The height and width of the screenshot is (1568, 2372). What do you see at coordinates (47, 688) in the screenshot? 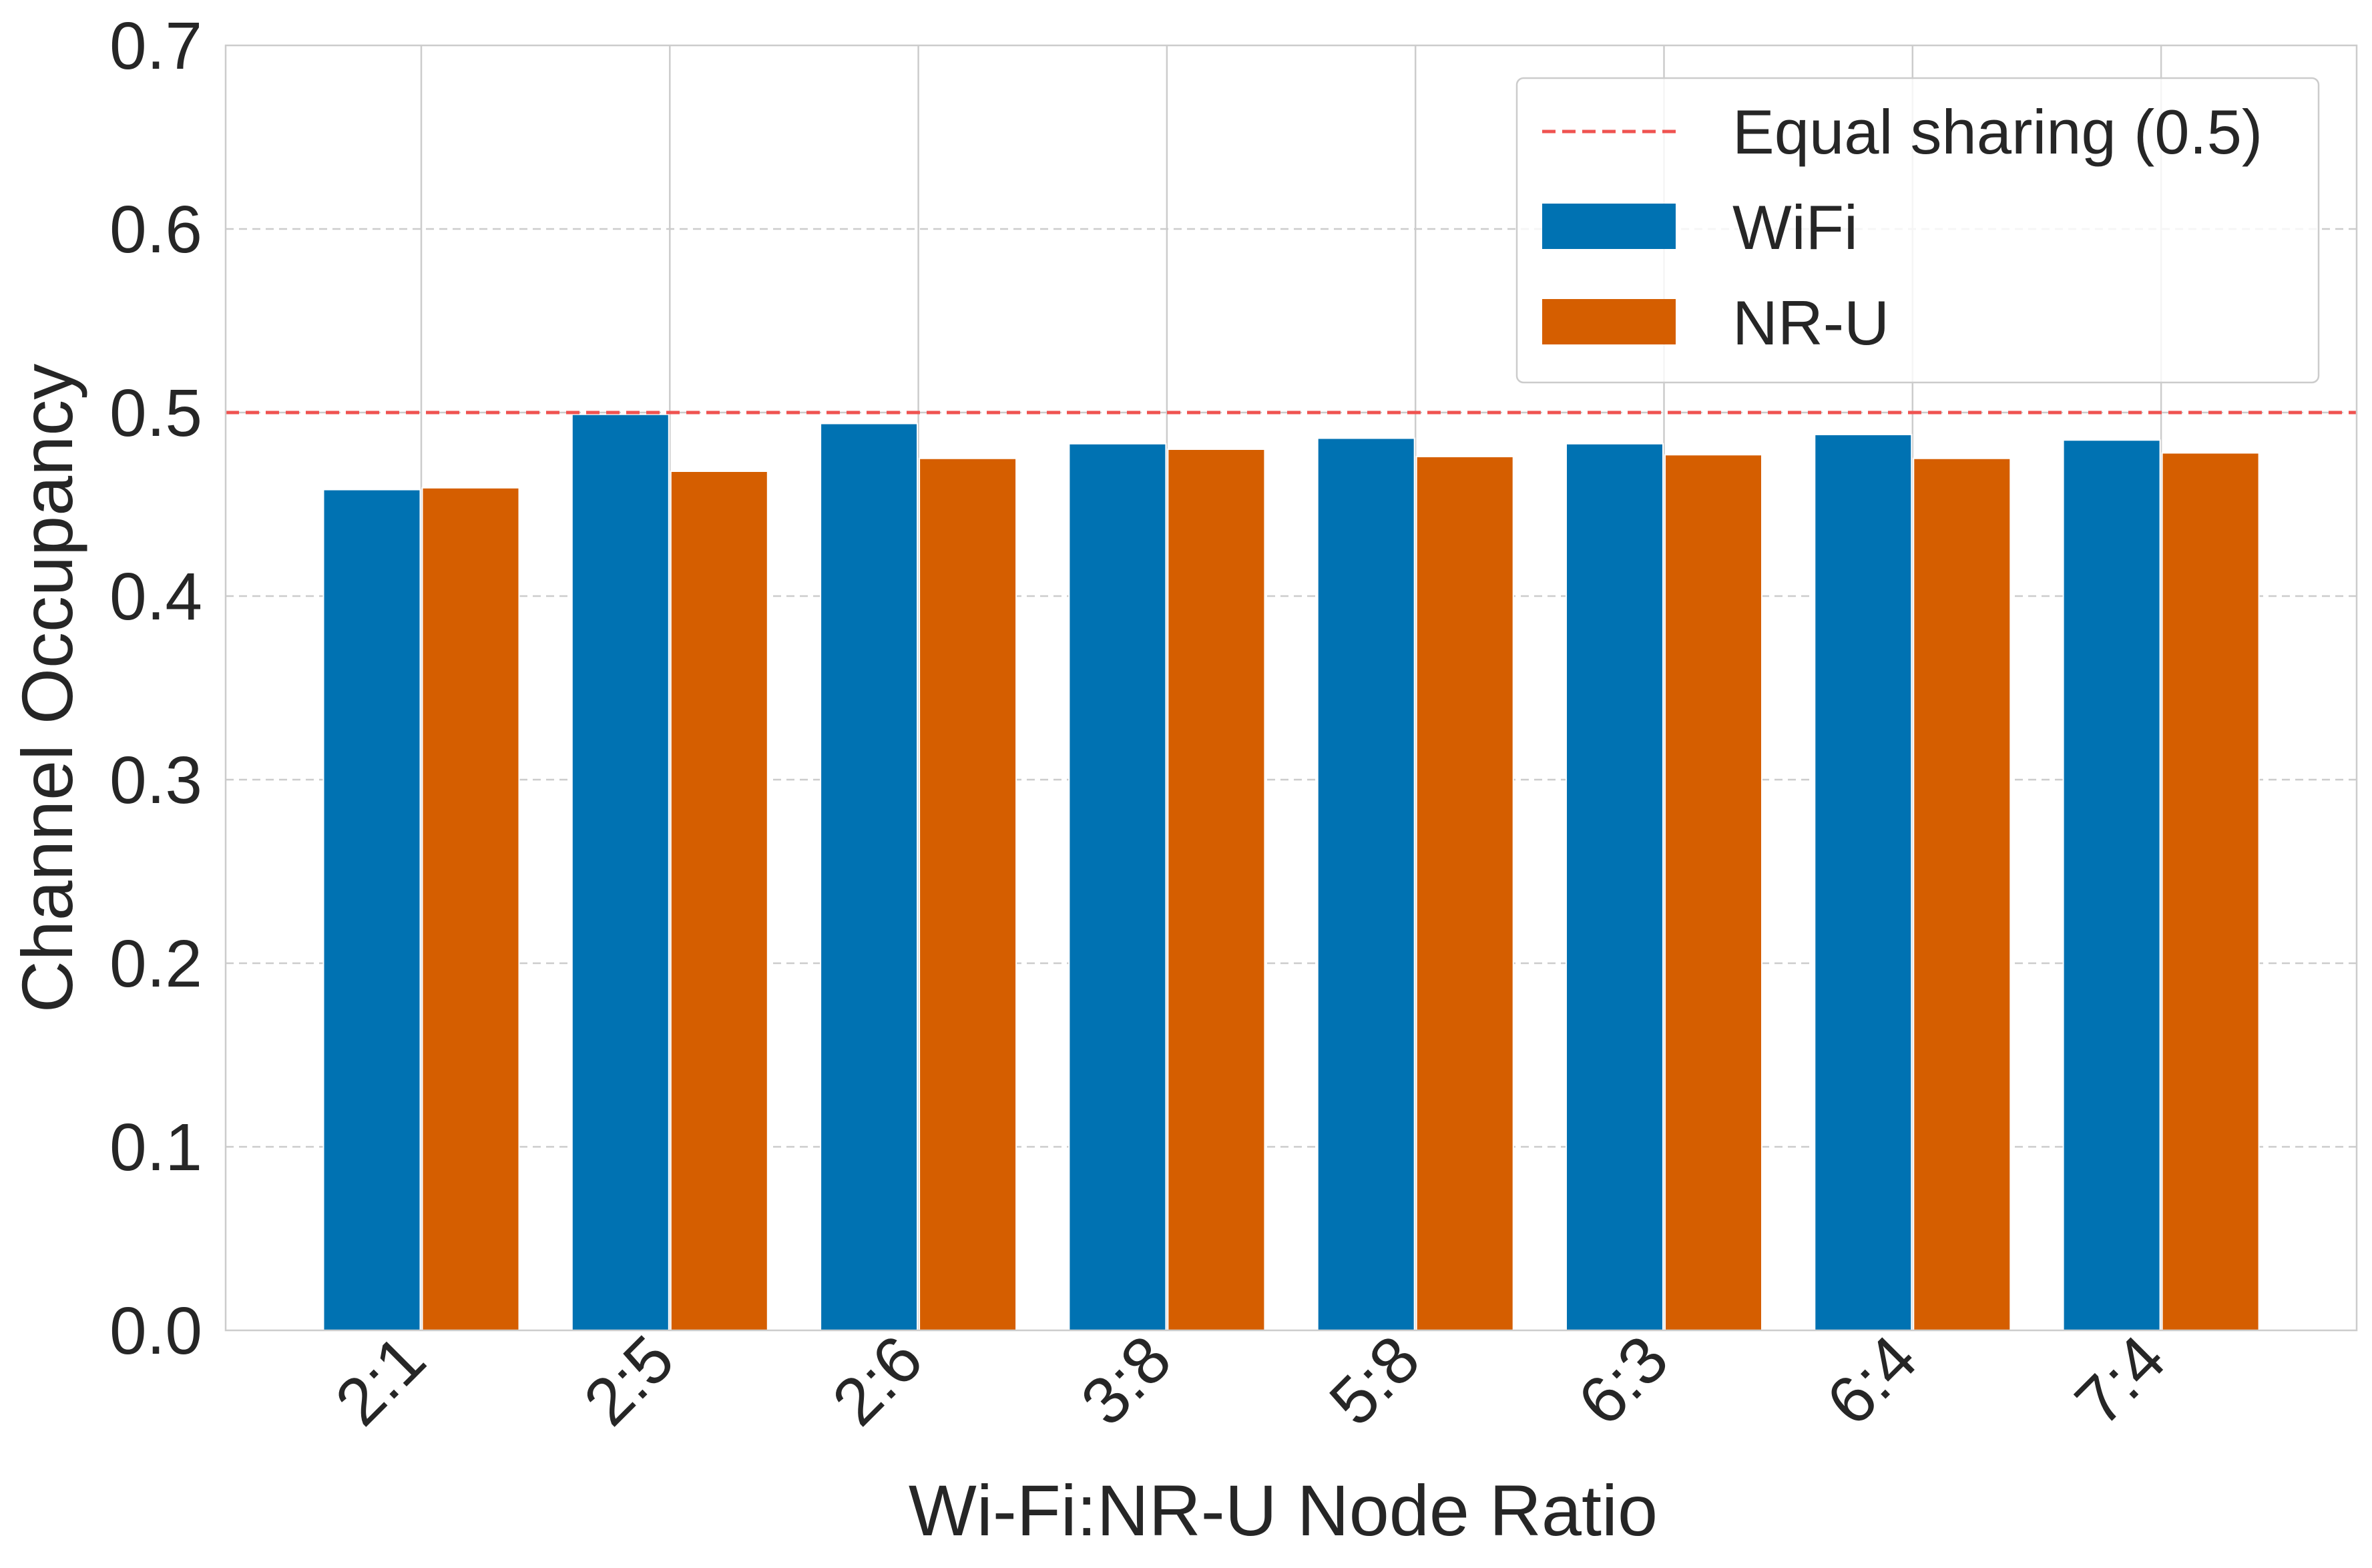
I see `y-axis-title: Channel Occupancy` at bounding box center [47, 688].